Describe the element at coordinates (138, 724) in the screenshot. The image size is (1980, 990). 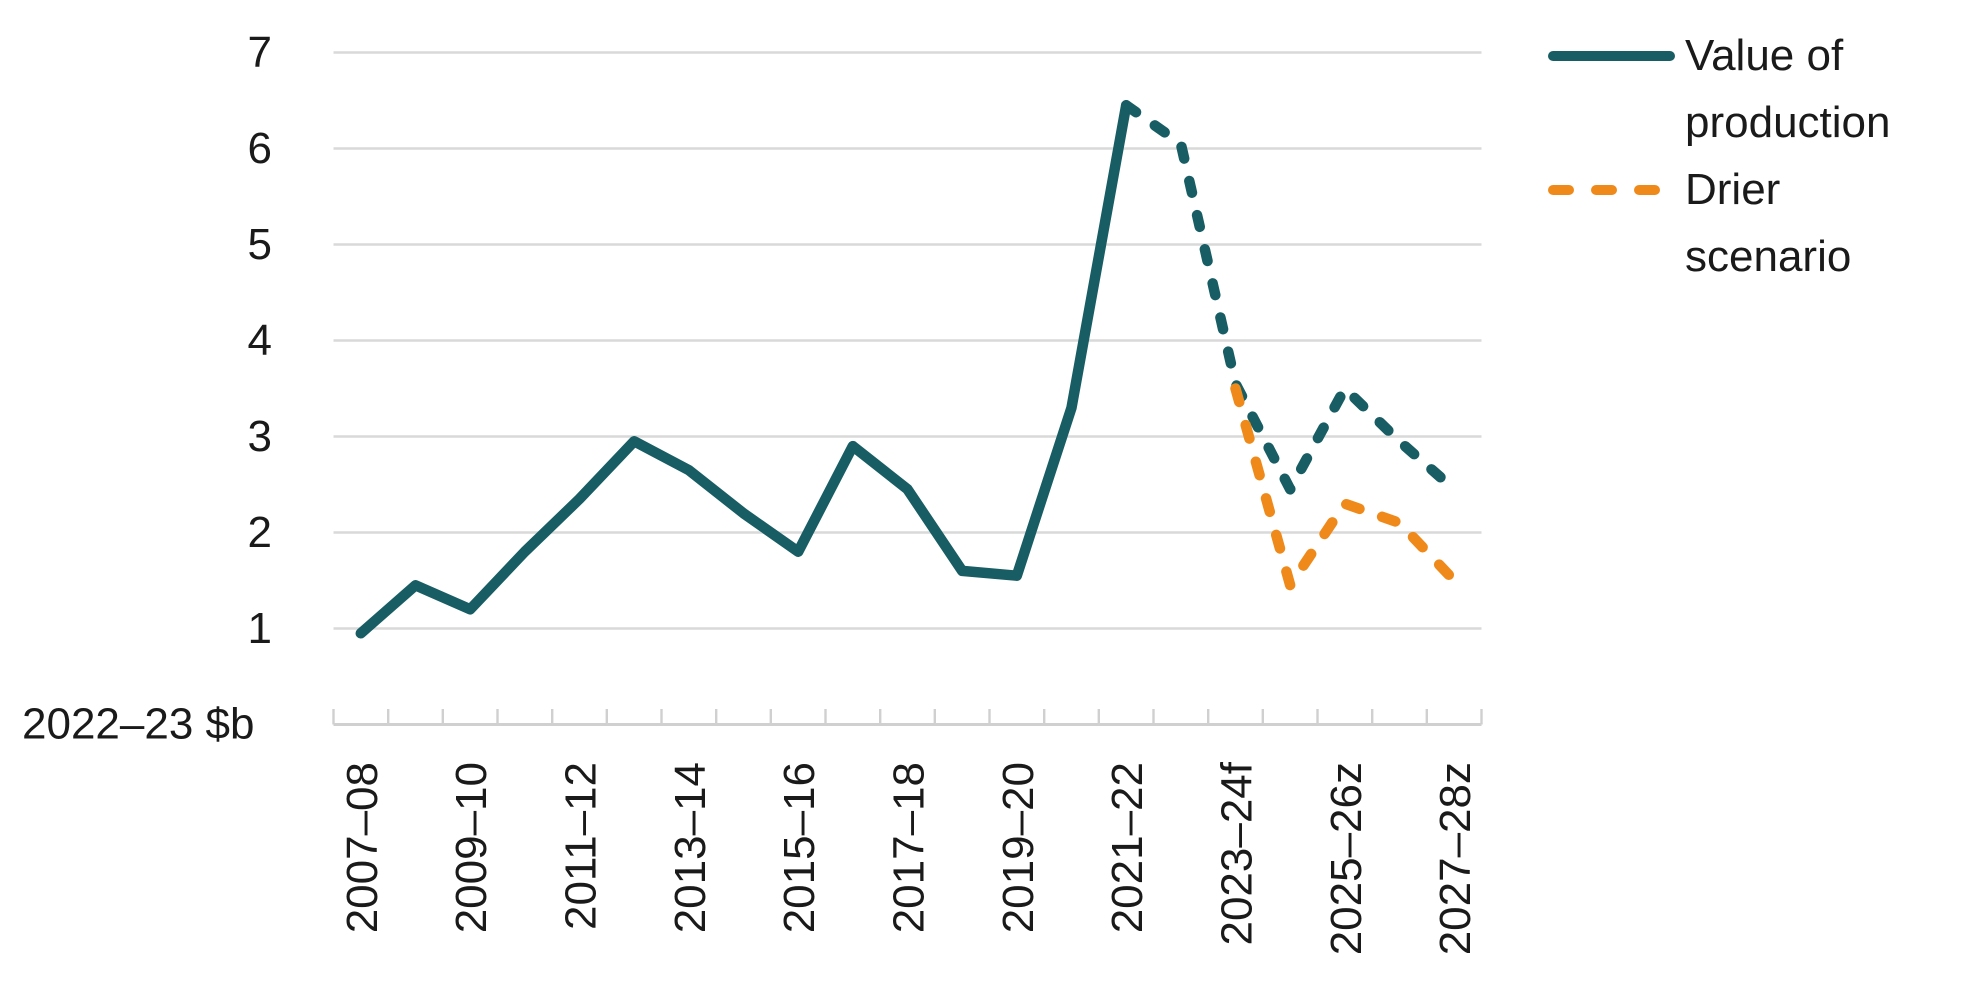
I see `y-axis-unit-label: 2022–23 $b` at that location.